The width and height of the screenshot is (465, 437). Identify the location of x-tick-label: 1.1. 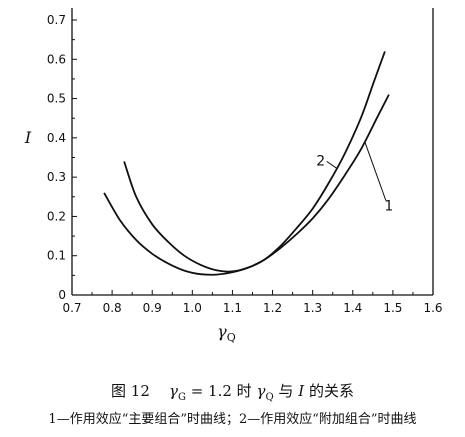
(232, 308).